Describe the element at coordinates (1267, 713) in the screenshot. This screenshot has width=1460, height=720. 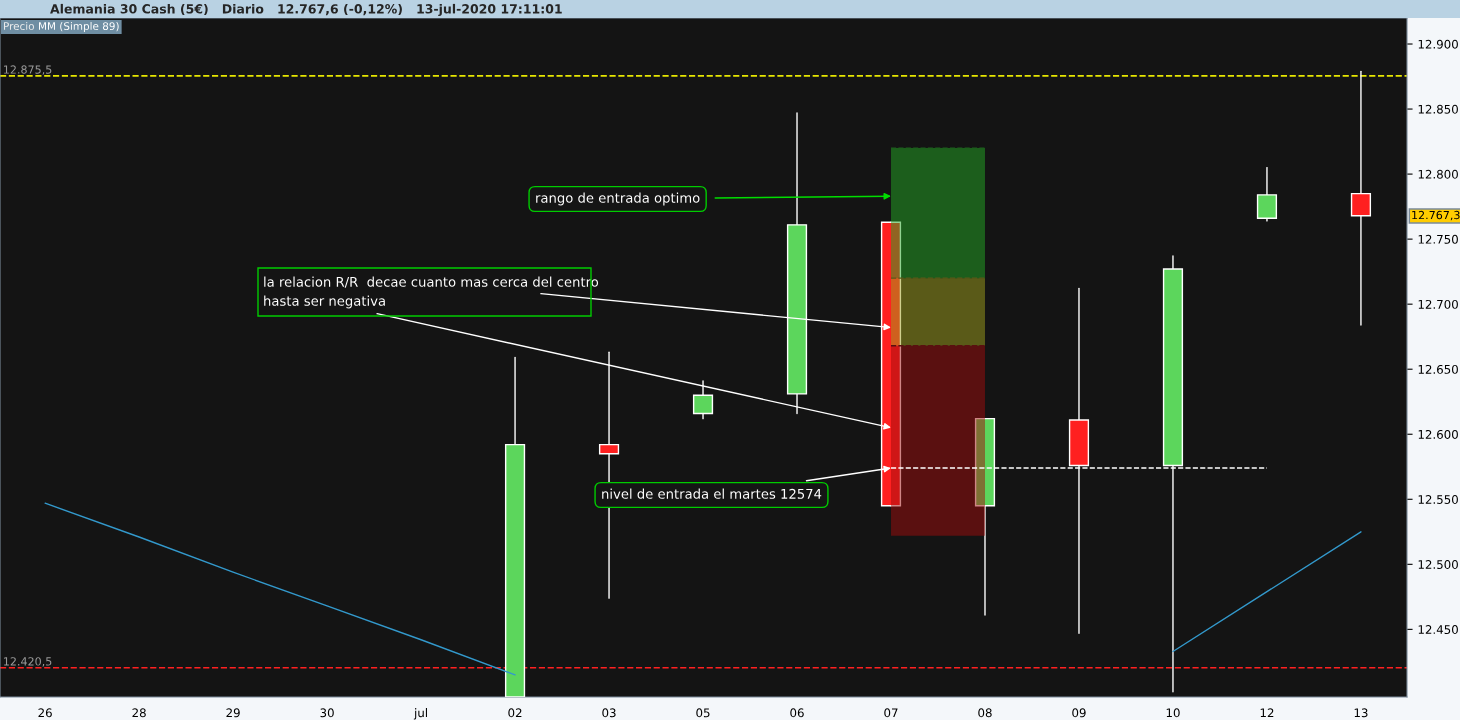
I see `x-tick-label: 12` at that location.